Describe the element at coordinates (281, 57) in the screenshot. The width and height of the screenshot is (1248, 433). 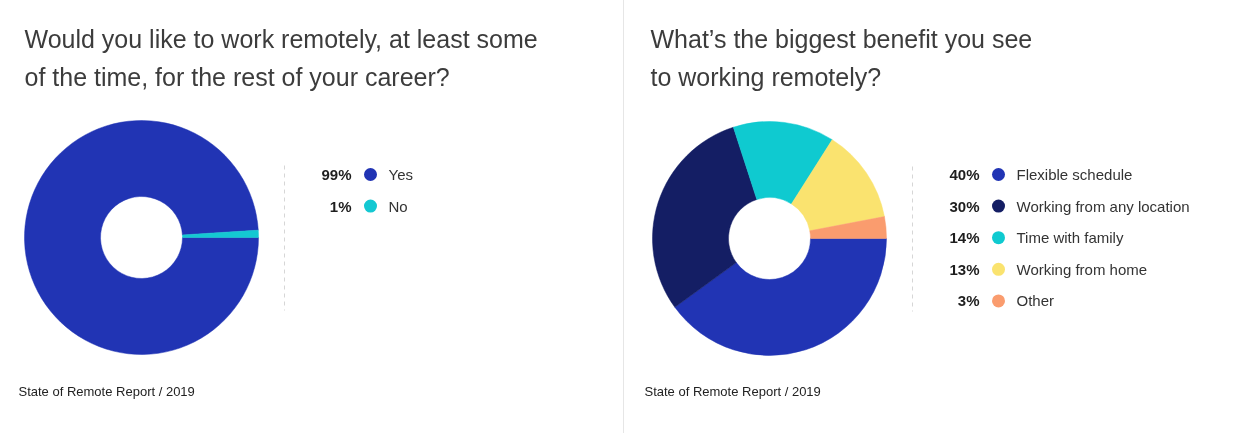
I see `chart-title: Would you like to work remotely, at least some of the time, for the rest of your career?` at that location.